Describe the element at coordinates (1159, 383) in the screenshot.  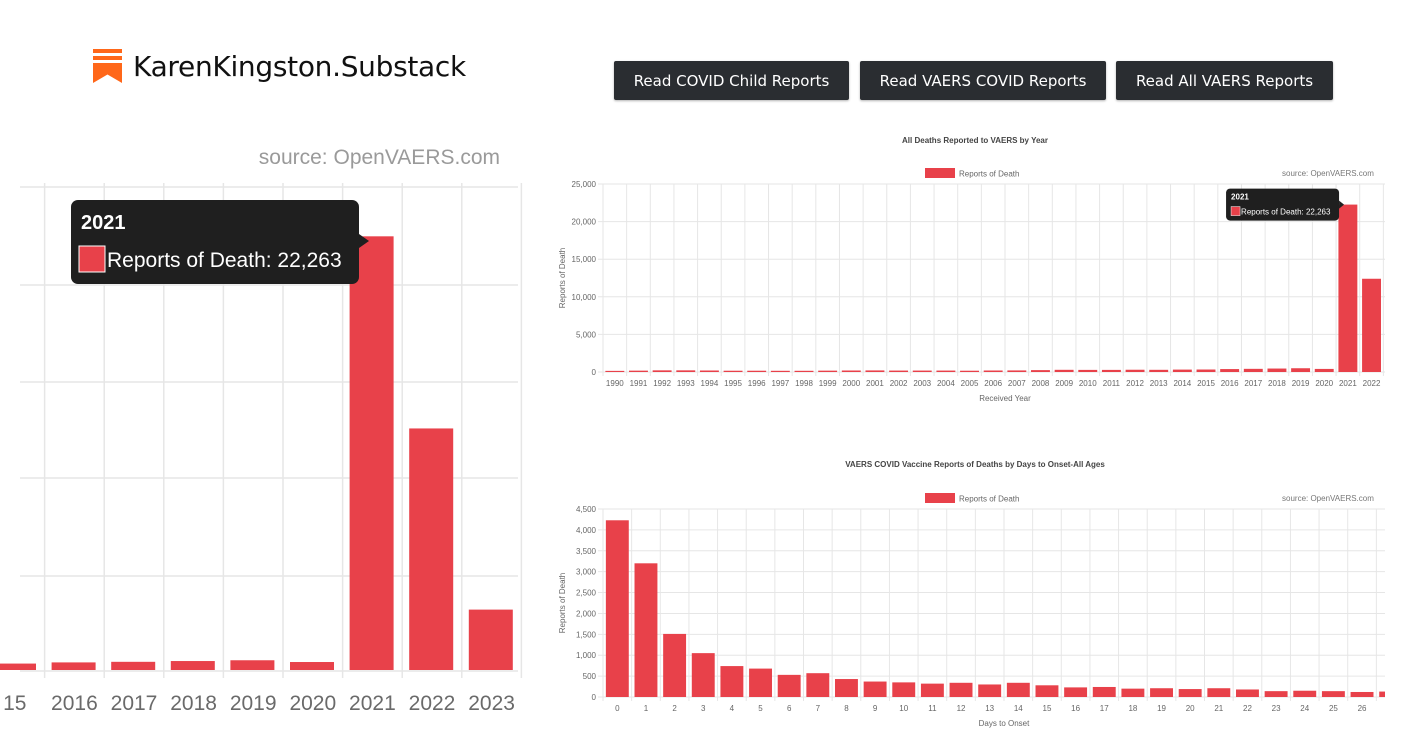
I see `x-tick-label: 2013` at that location.